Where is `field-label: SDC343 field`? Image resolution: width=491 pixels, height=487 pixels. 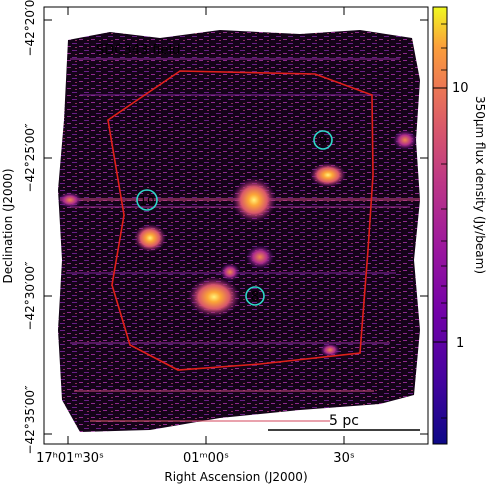
field-label: SDC343 field is located at coordinates (138, 50).